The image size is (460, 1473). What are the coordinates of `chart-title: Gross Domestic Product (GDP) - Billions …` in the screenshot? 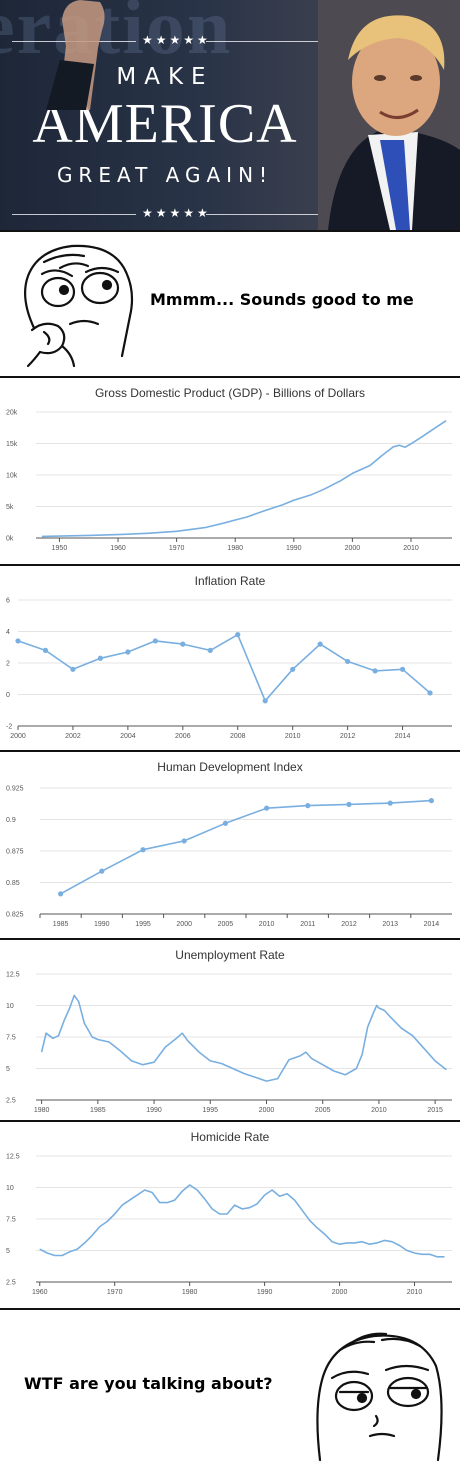 It's located at (230, 393).